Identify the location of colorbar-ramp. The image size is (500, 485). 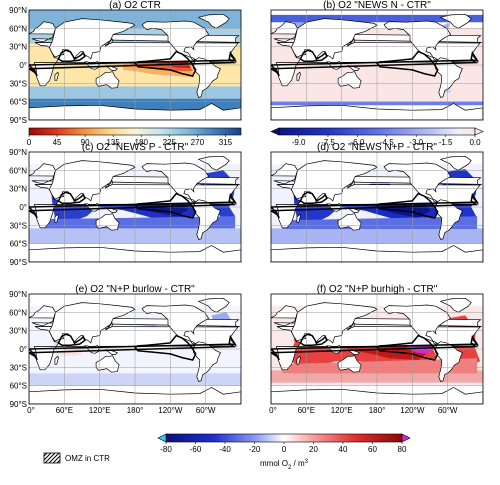
(284, 438).